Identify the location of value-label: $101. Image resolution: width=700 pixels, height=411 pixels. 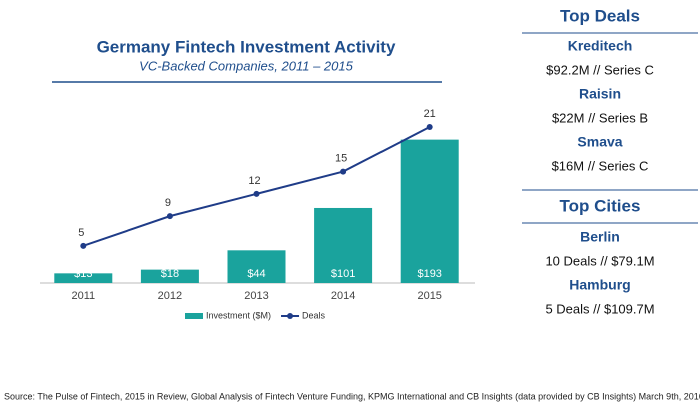
(343, 274).